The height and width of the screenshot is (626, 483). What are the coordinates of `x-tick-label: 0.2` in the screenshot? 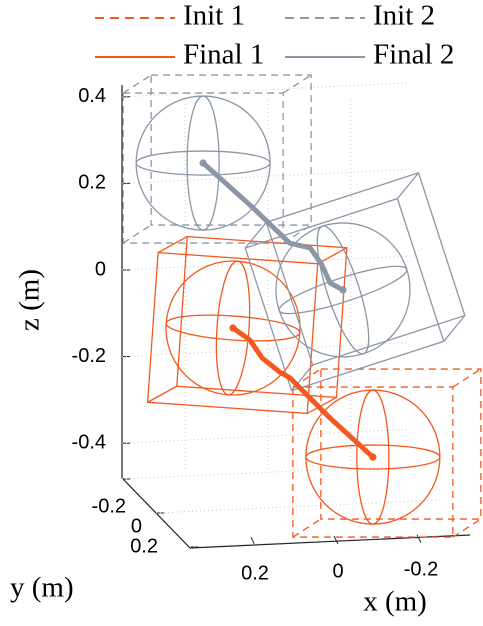 It's located at (255, 573).